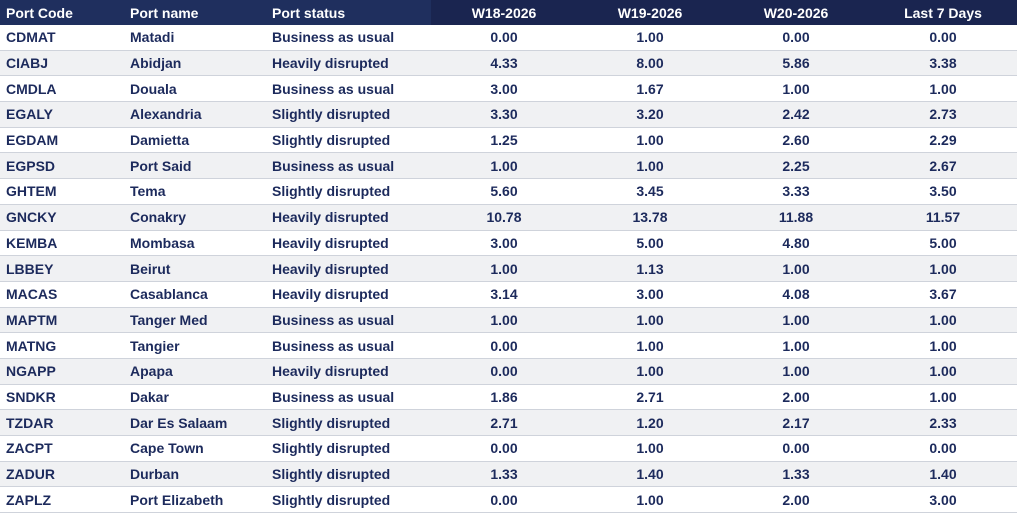 Image resolution: width=1017 pixels, height=513 pixels. Describe the element at coordinates (796, 217) in the screenshot. I see `w20-value-cell: 11.88` at that location.